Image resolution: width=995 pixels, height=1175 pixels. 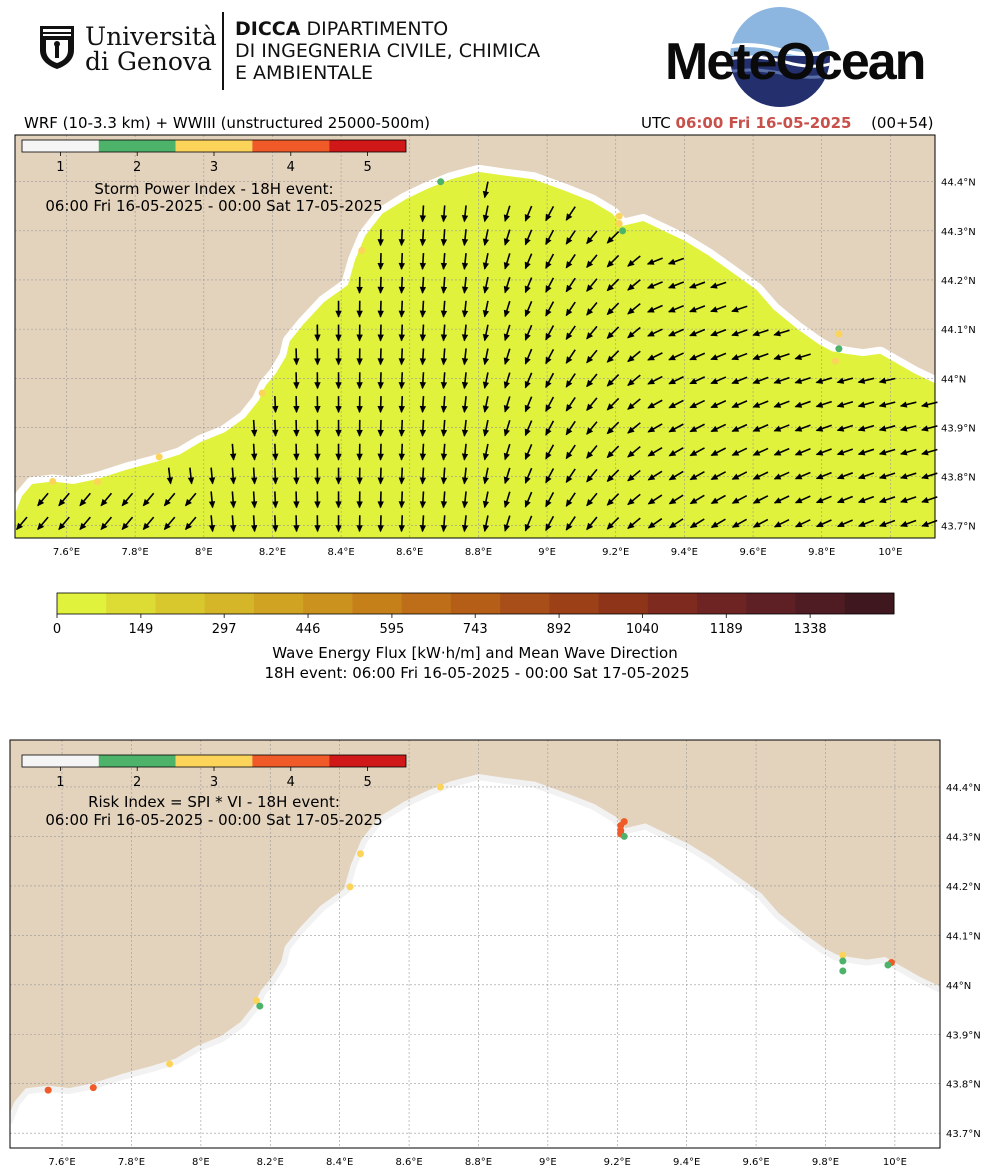 I want to click on lon-tick-label: 7.8°E, so click(x=131, y=1162).